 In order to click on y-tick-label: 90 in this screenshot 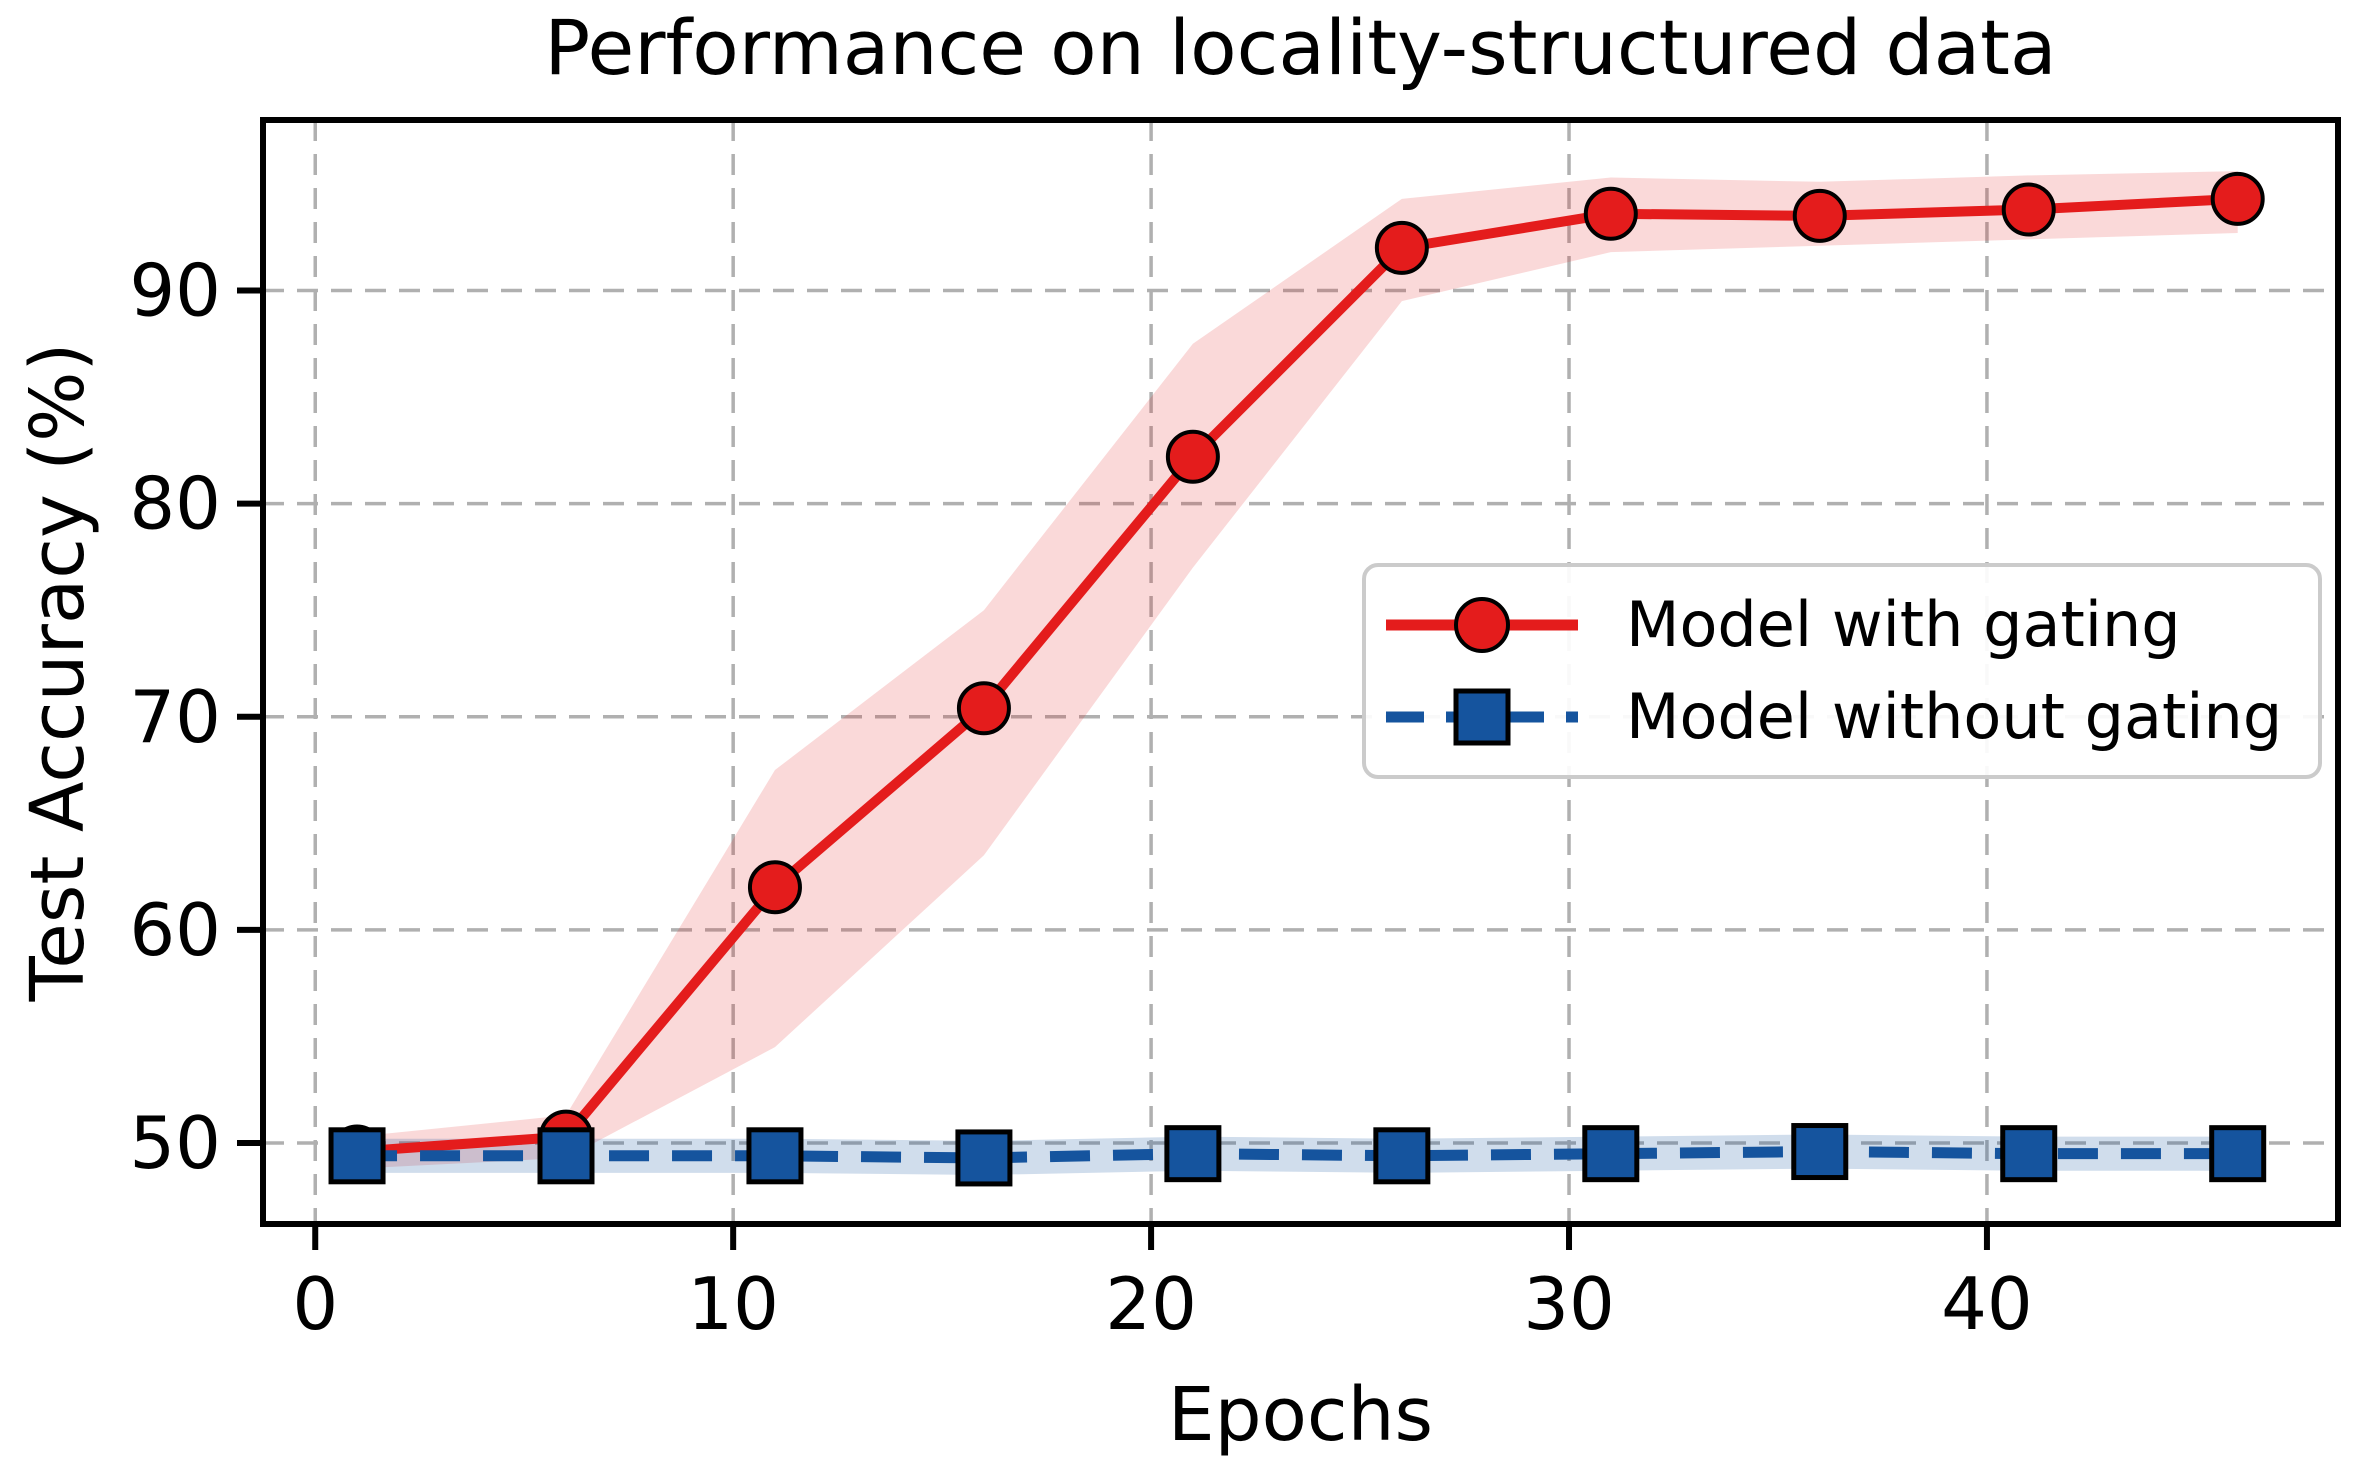, I will do `click(175, 291)`.